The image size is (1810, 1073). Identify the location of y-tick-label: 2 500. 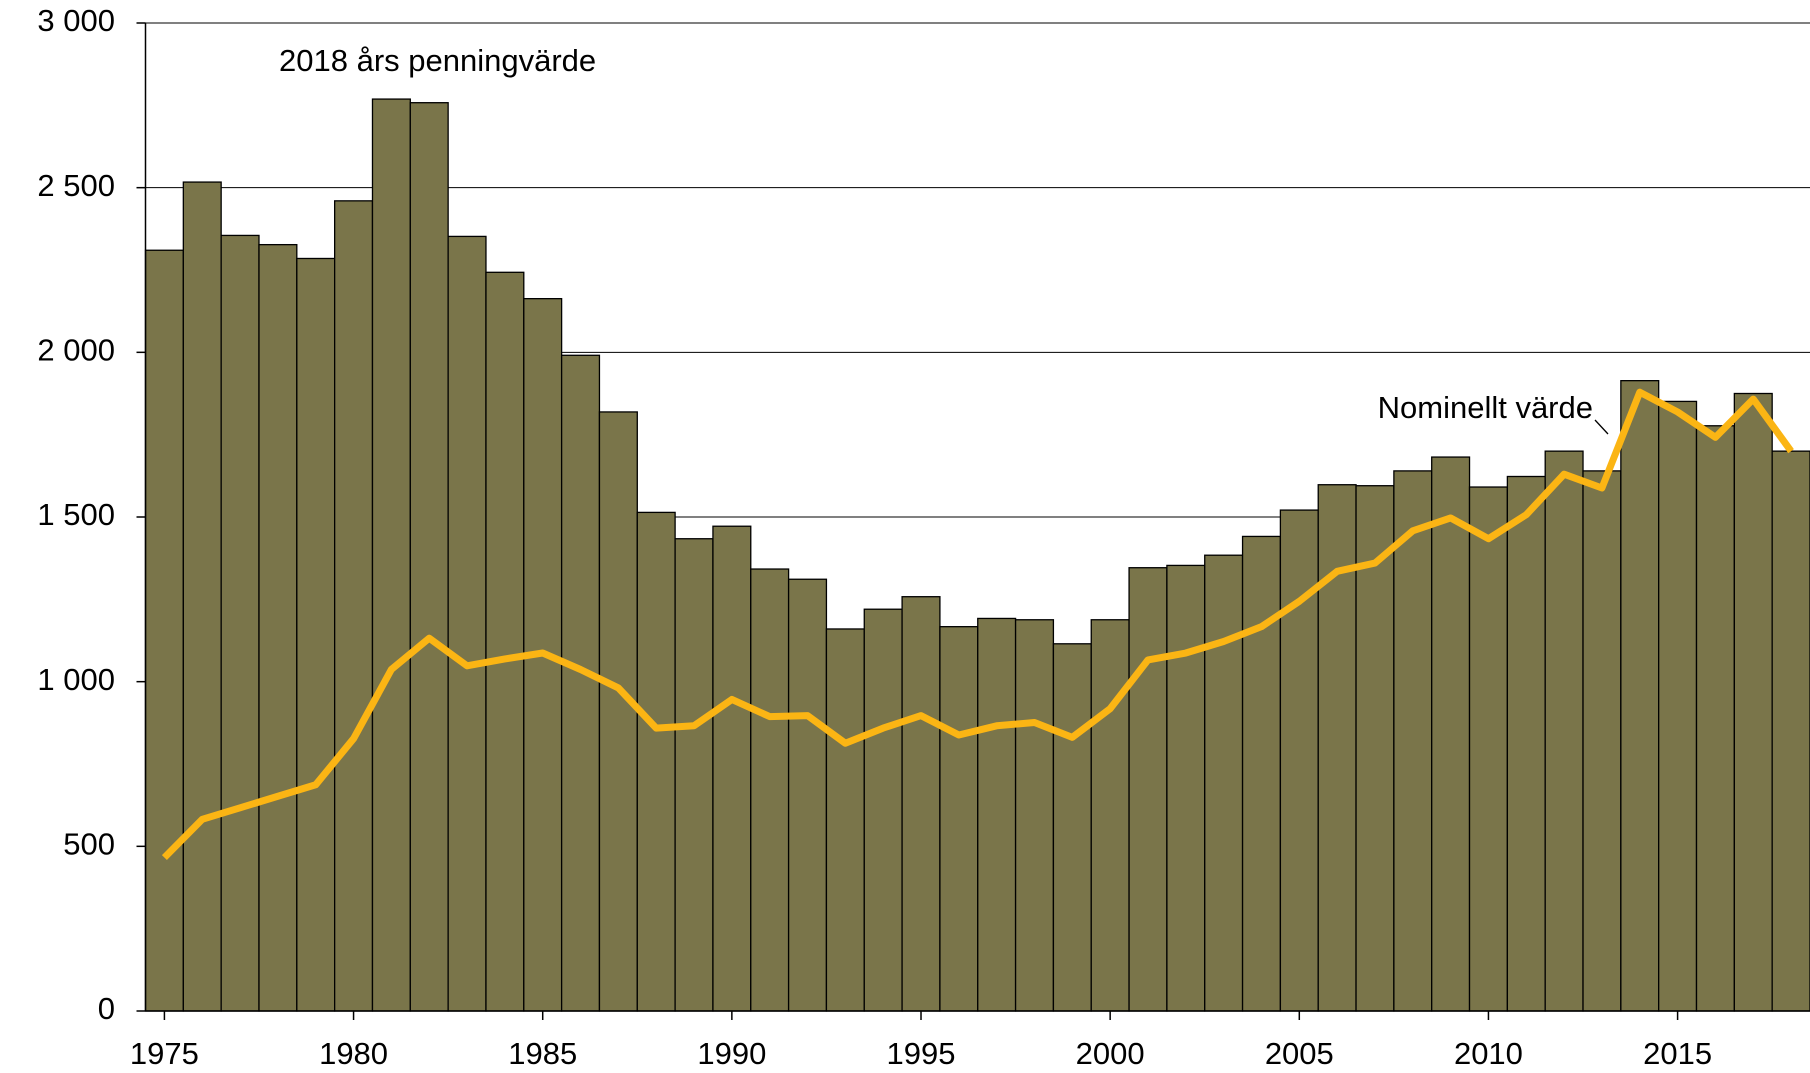
(76, 185).